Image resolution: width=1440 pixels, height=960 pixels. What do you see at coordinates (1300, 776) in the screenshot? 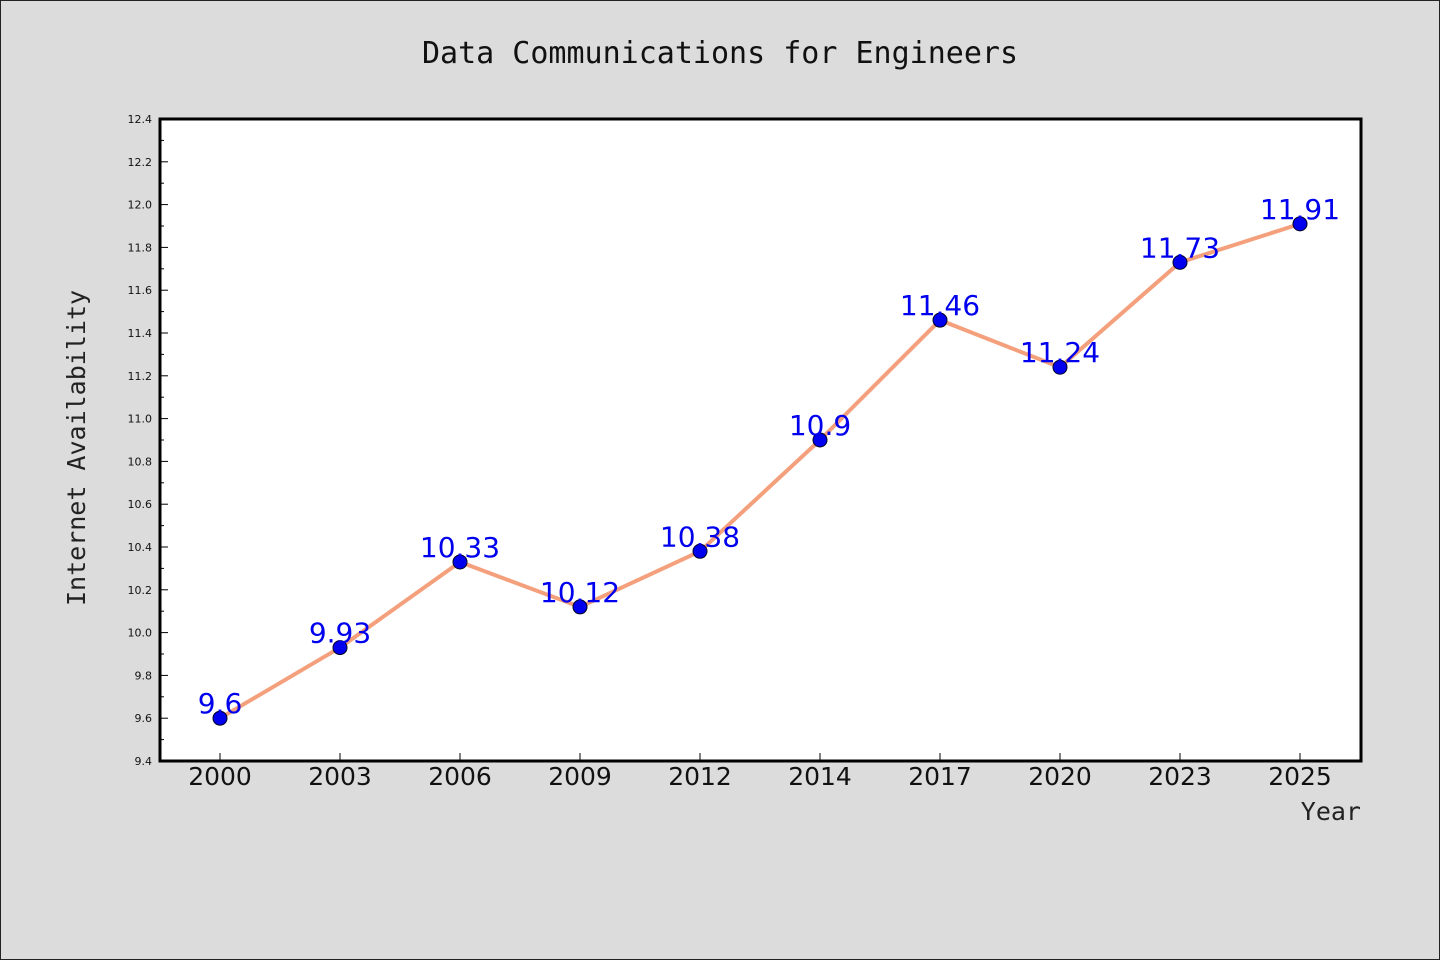
I see `x-tick-label: 2025` at bounding box center [1300, 776].